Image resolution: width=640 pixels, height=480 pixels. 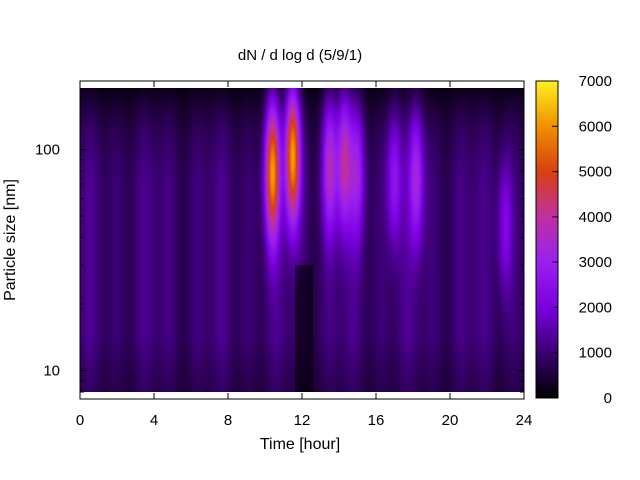 I want to click on chart-title: dN / d log d (5/9/1), so click(x=300, y=55).